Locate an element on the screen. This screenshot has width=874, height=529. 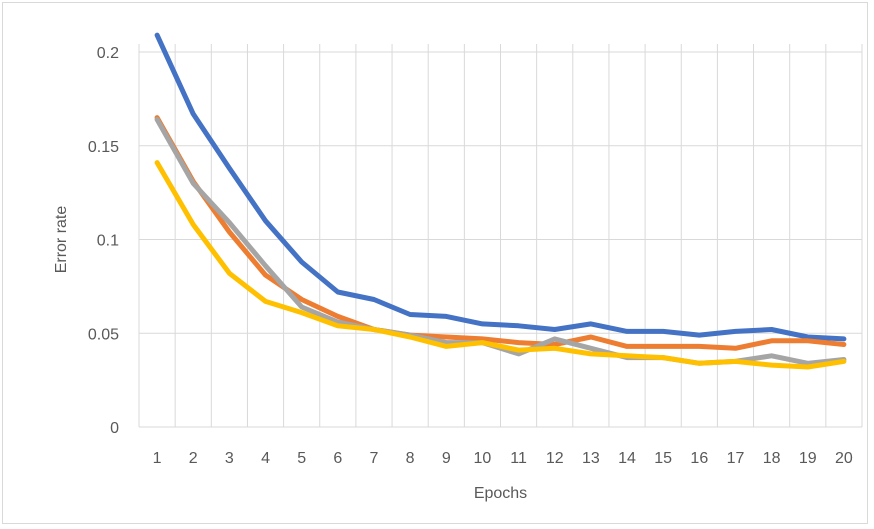
y-tick-label: 0.2 is located at coordinates (108, 53).